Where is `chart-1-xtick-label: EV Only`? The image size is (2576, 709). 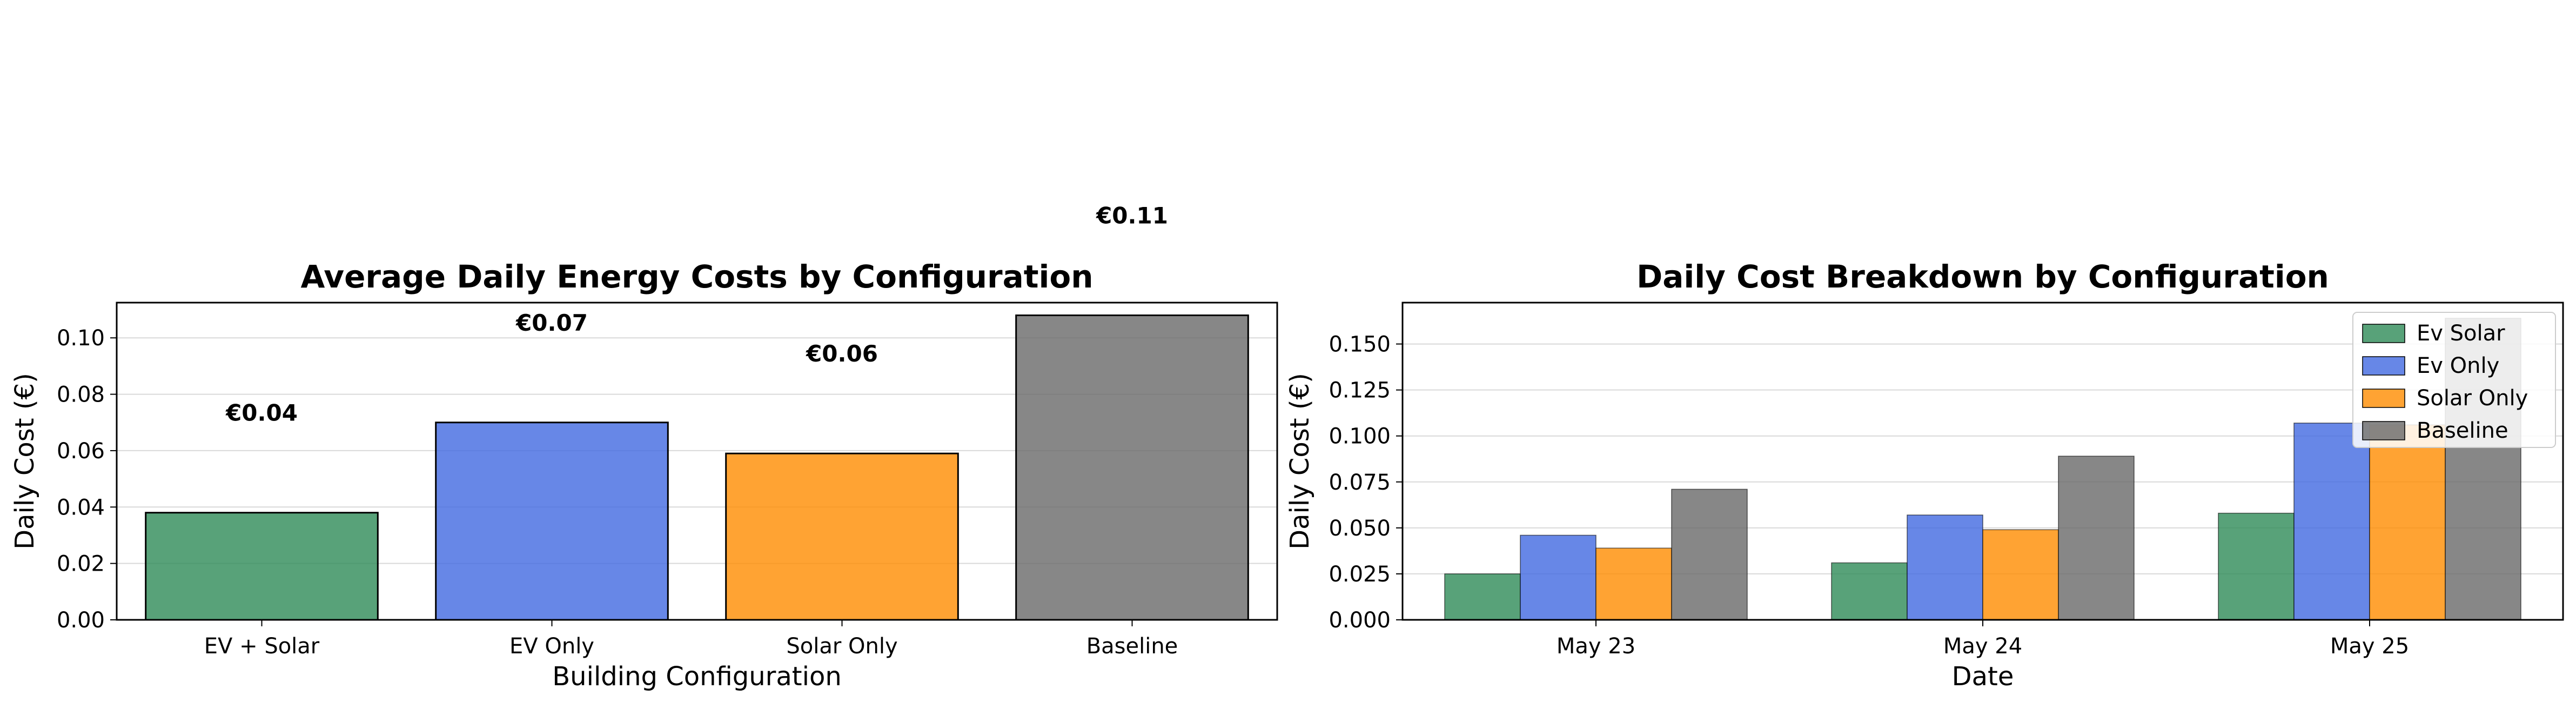
chart-1-xtick-label: EV Only is located at coordinates (551, 646).